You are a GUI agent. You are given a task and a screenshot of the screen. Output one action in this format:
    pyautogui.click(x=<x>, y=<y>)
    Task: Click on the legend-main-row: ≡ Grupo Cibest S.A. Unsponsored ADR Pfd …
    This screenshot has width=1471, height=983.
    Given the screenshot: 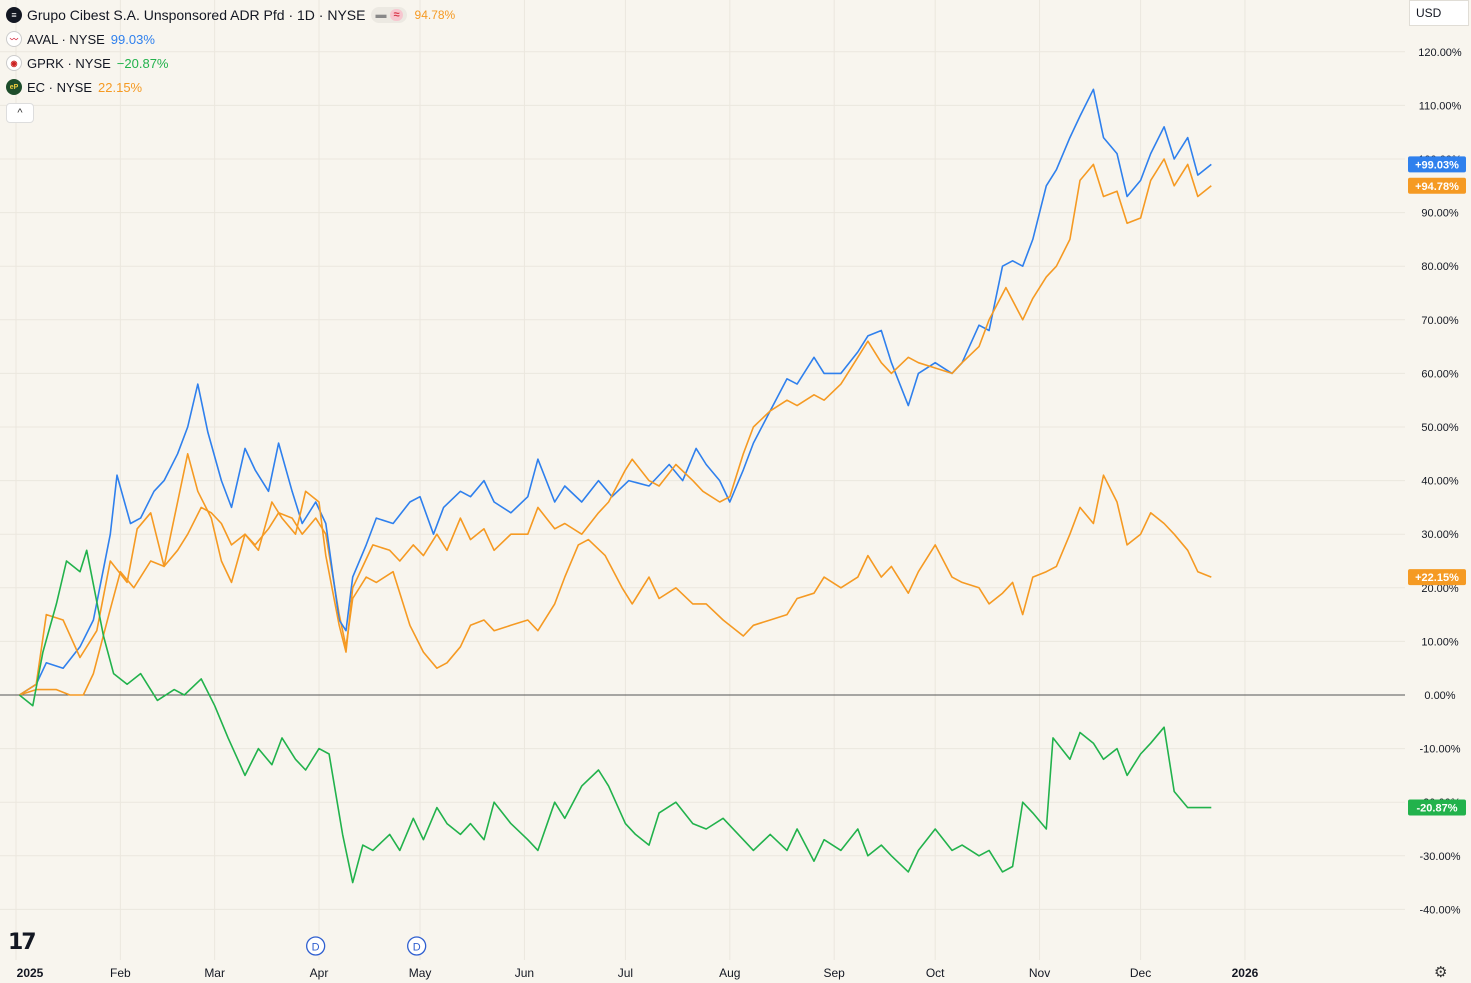 What is the action you would take?
    pyautogui.click(x=230, y=15)
    